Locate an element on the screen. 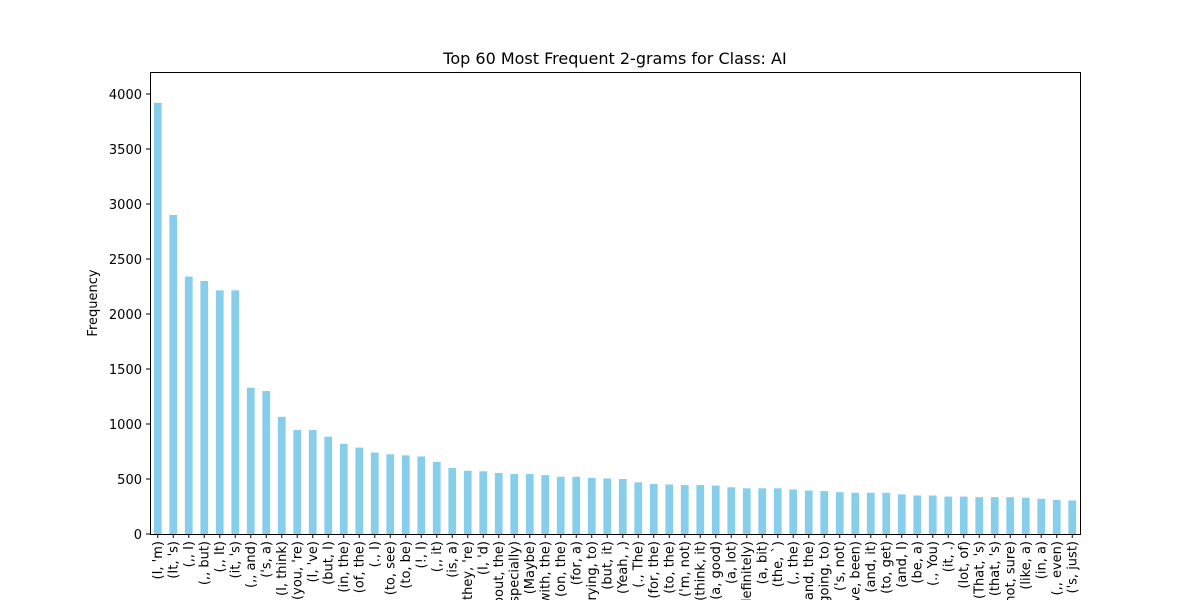 The height and width of the screenshot is (600, 1200). x-tick-label: (,, the) is located at coordinates (793, 563).